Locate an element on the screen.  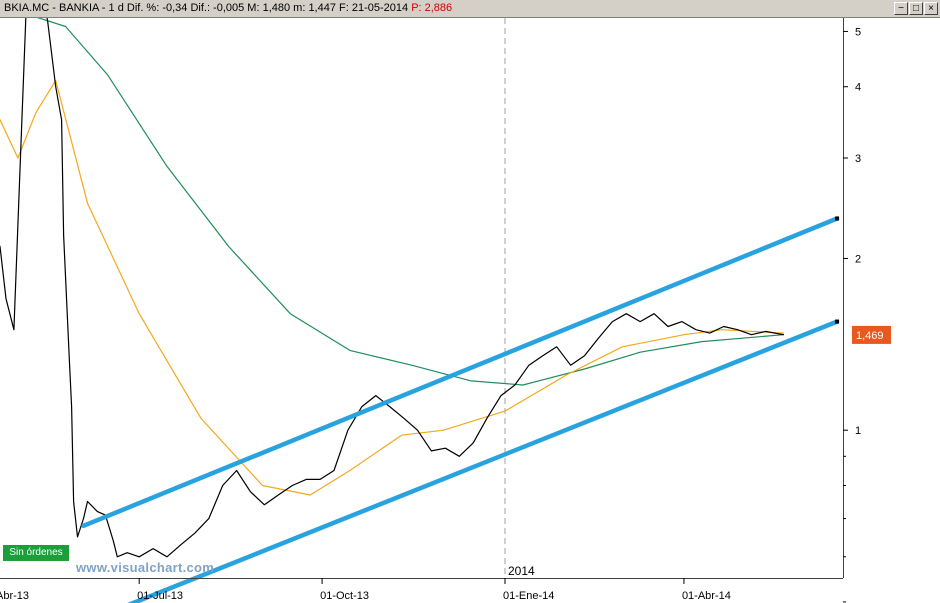
minimize-button: − is located at coordinates (901, 8).